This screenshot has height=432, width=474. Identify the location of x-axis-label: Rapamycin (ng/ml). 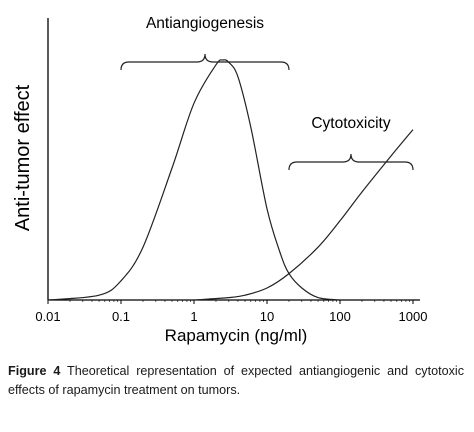
(236, 335).